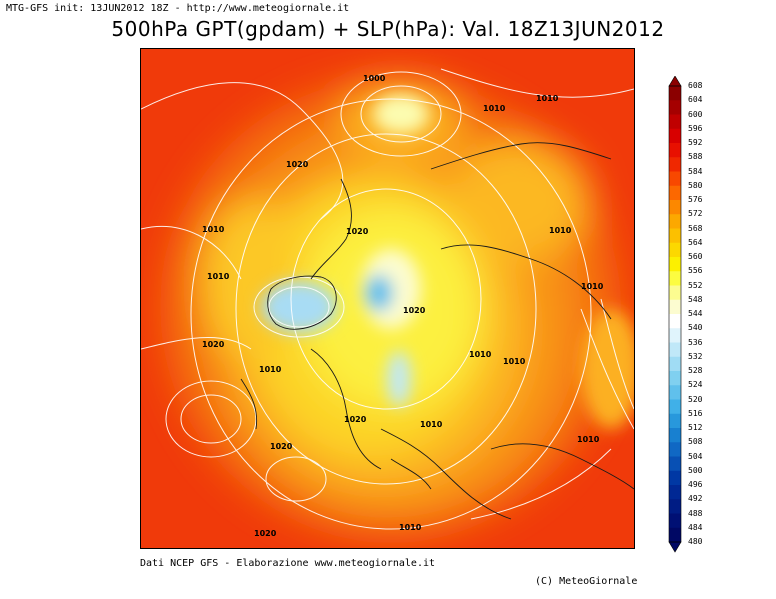  I want to click on scale-outline, so click(675, 314).